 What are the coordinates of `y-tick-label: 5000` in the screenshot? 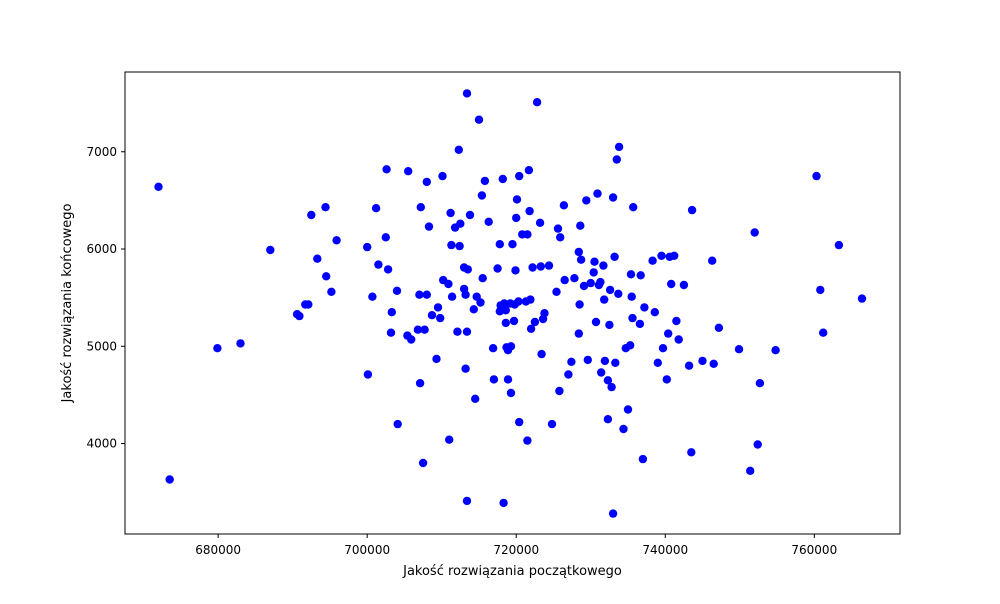 It's located at (101, 346).